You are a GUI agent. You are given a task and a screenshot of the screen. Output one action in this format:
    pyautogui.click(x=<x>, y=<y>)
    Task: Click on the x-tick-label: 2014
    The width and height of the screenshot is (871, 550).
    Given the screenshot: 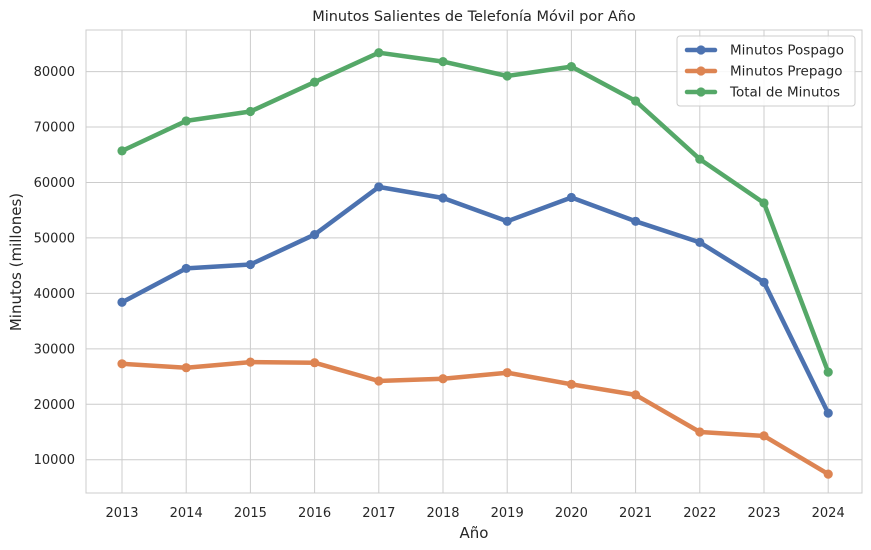 What is the action you would take?
    pyautogui.click(x=186, y=513)
    